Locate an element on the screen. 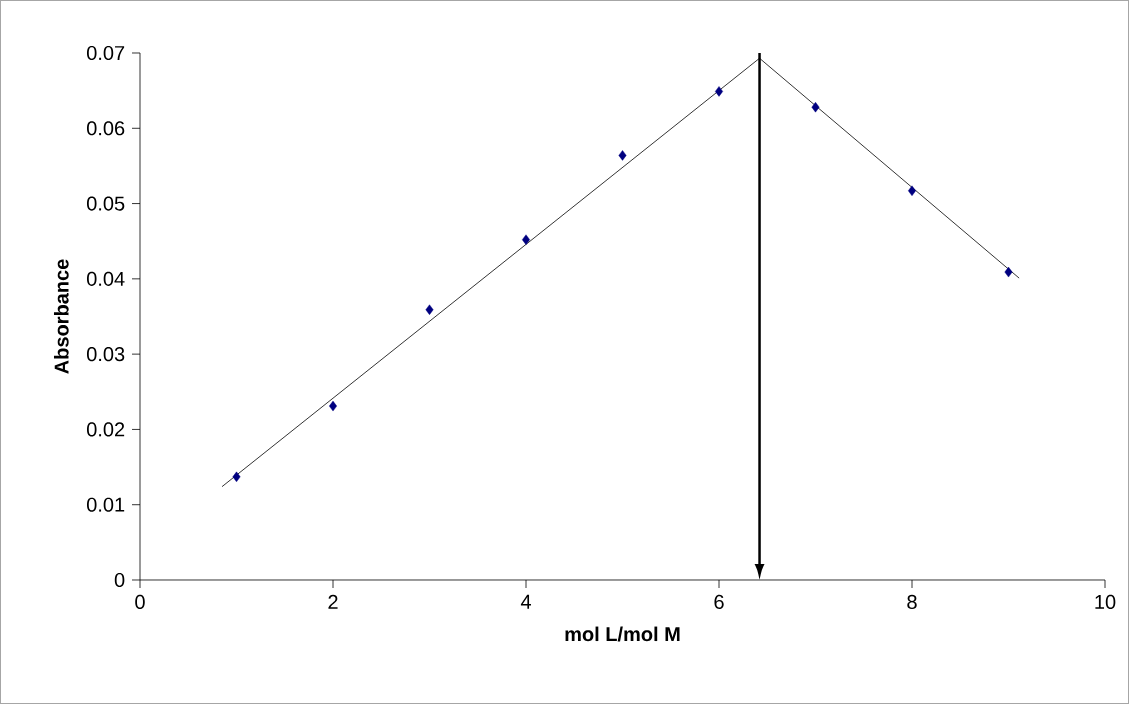 The height and width of the screenshot is (704, 1129). y-tick-label: 0.01 is located at coordinates (105, 504).